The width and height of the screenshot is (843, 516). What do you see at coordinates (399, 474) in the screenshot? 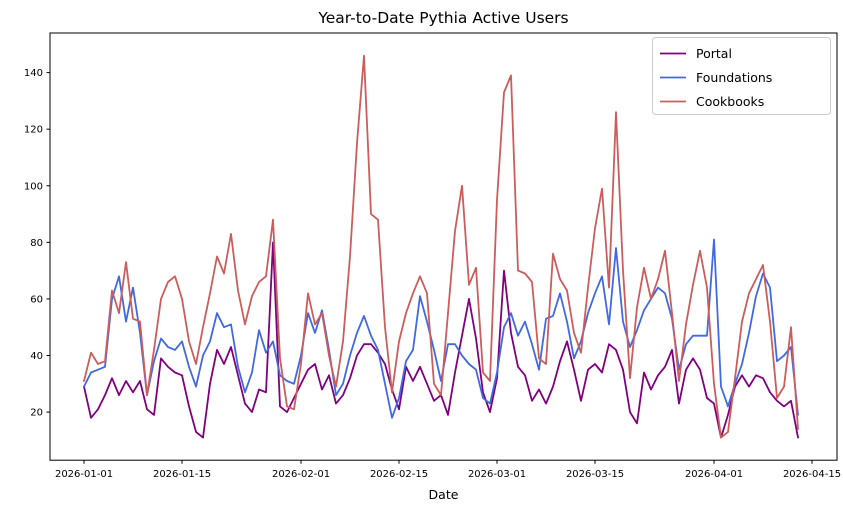
I see `x-tick-label: 2026-02-15` at bounding box center [399, 474].